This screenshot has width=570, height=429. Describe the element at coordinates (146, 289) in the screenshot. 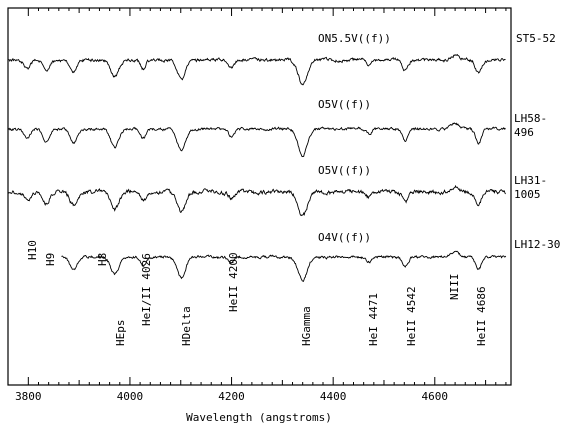

I see `line-label-hei-ii-4026: HeI/II 4026` at that location.